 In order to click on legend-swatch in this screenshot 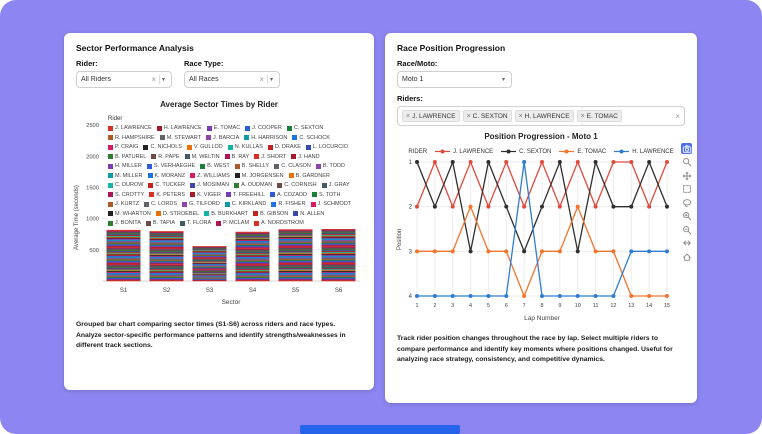, I will do `click(158, 213)`.